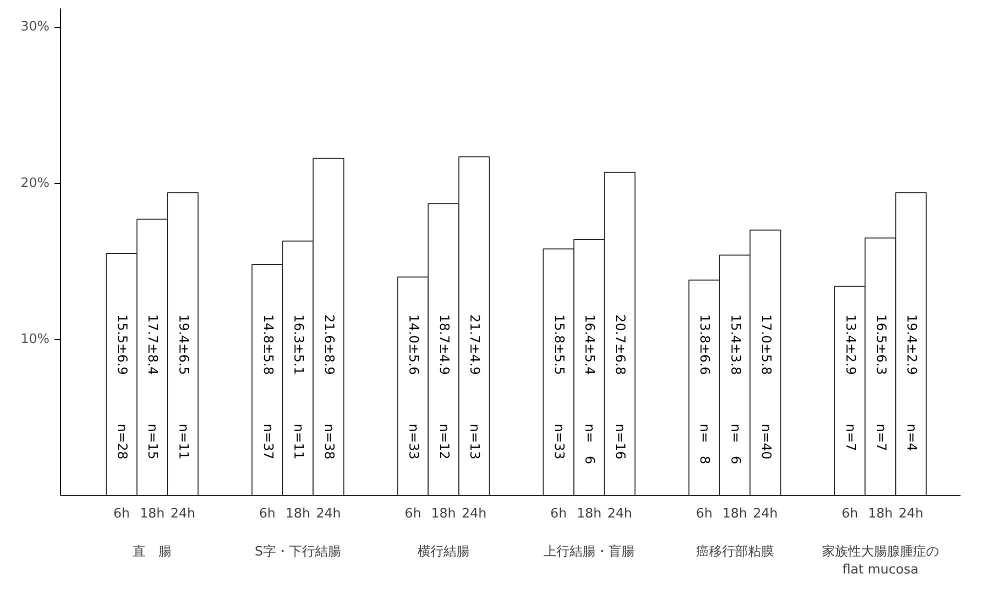 This screenshot has height=608, width=983. What do you see at coordinates (182, 344) in the screenshot?
I see `data-label: 19.4±6.5` at bounding box center [182, 344].